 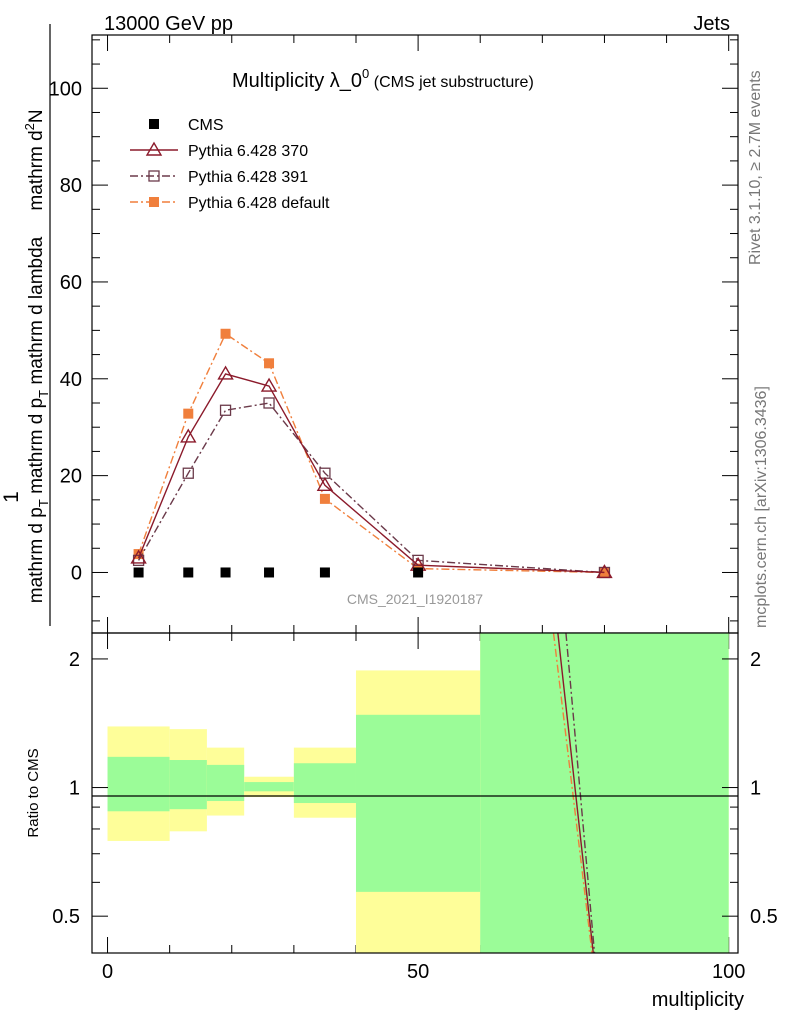 I want to click on series-pythia-6-428-default, so click(x=371, y=453).